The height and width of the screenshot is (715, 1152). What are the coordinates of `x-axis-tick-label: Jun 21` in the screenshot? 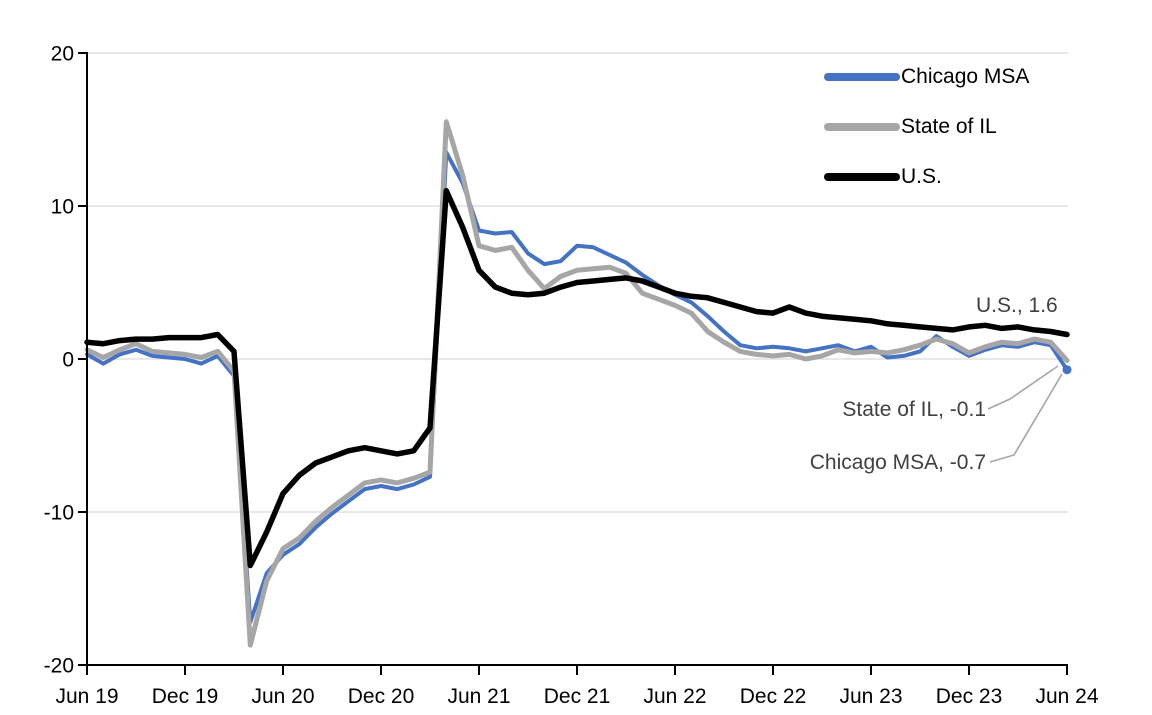 It's located at (478, 696).